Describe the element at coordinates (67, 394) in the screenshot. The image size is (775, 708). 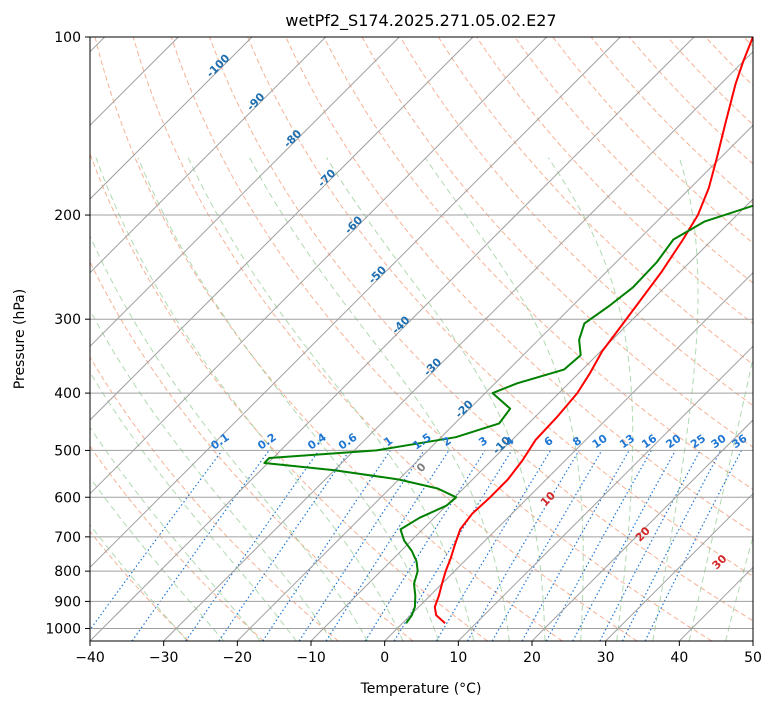
I see `y-tick-label: 400` at that location.